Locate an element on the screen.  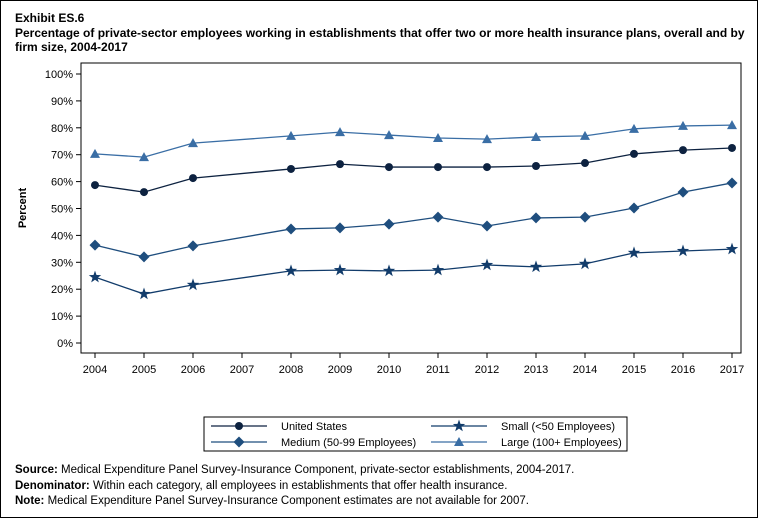
y-tick-label: 100% is located at coordinates (59, 75).